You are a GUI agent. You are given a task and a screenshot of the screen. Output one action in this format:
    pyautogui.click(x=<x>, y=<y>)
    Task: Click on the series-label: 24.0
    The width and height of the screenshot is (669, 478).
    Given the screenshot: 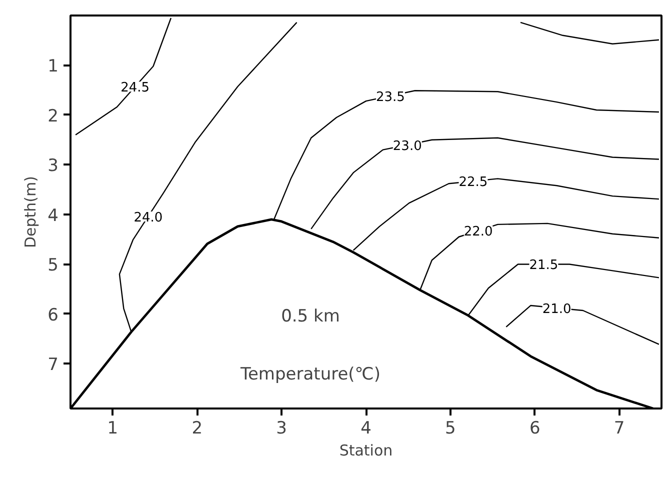 What is the action you would take?
    pyautogui.click(x=148, y=218)
    